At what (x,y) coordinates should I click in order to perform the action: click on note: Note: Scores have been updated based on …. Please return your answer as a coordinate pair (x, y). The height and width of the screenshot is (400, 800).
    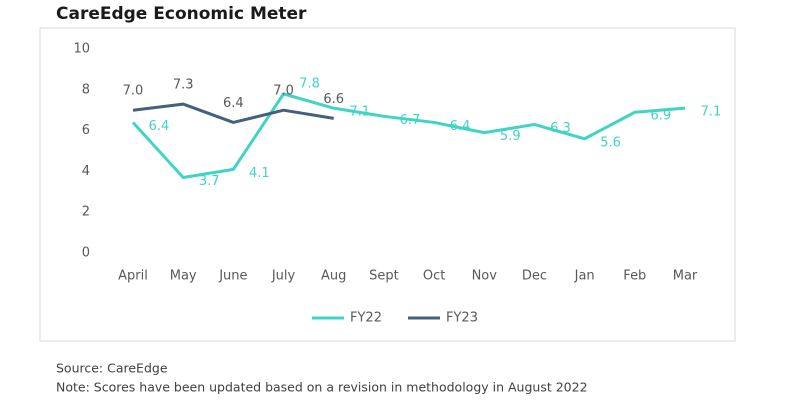
    Looking at the image, I should click on (322, 387).